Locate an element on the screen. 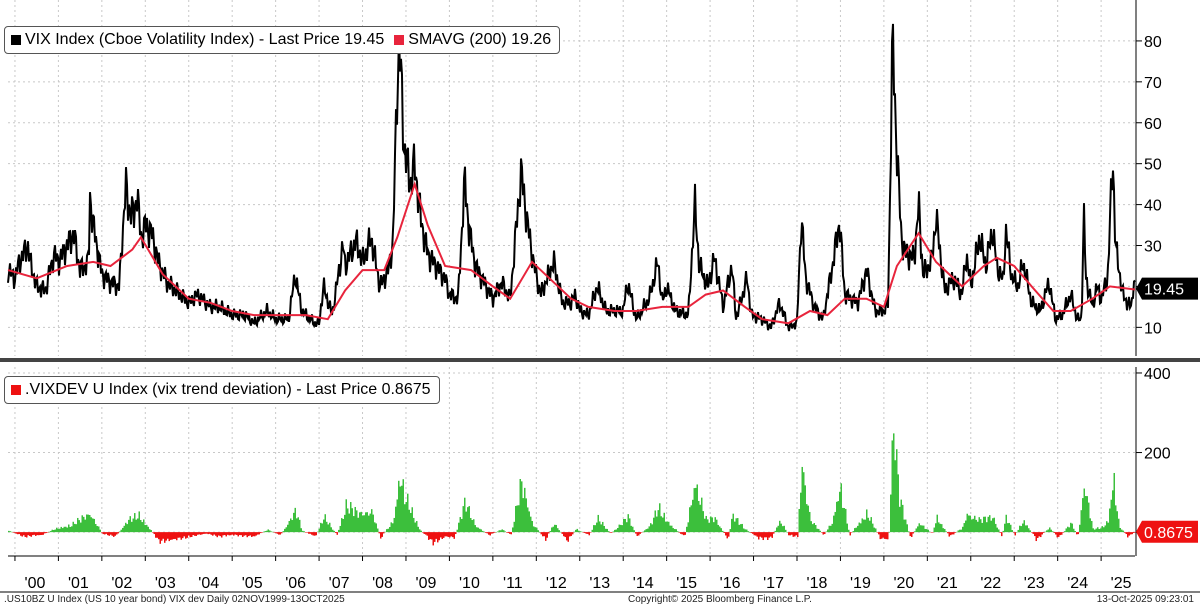 The width and height of the screenshot is (1200, 608). x-tick-label: '11 is located at coordinates (513, 583).